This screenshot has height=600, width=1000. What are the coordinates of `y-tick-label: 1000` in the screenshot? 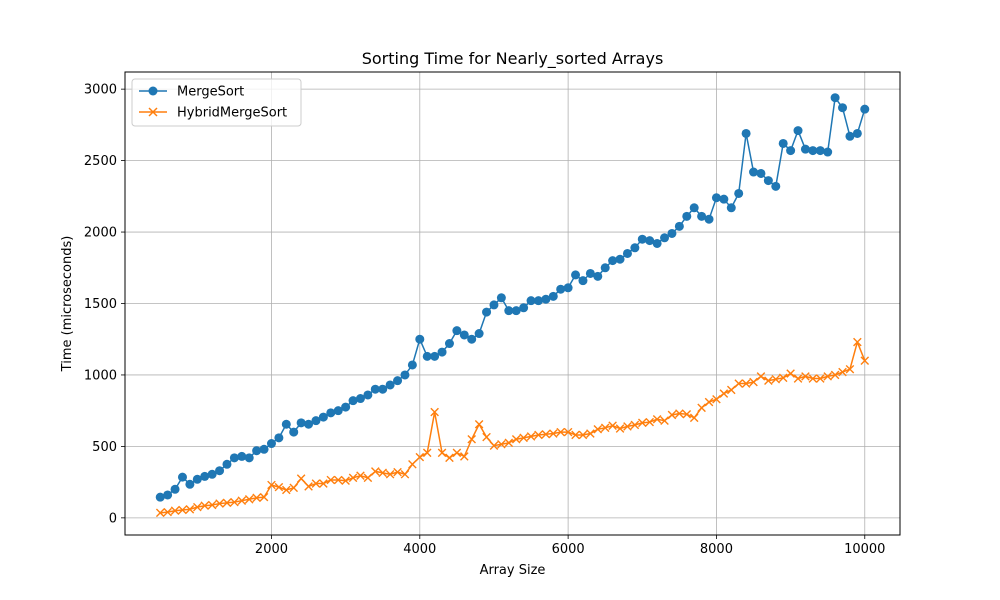 It's located at (100, 375).